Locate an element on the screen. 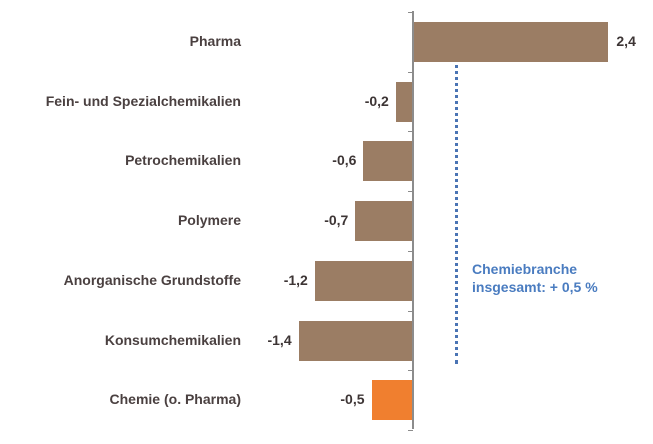 The width and height of the screenshot is (653, 444). value-label: 2,4 is located at coordinates (626, 41).